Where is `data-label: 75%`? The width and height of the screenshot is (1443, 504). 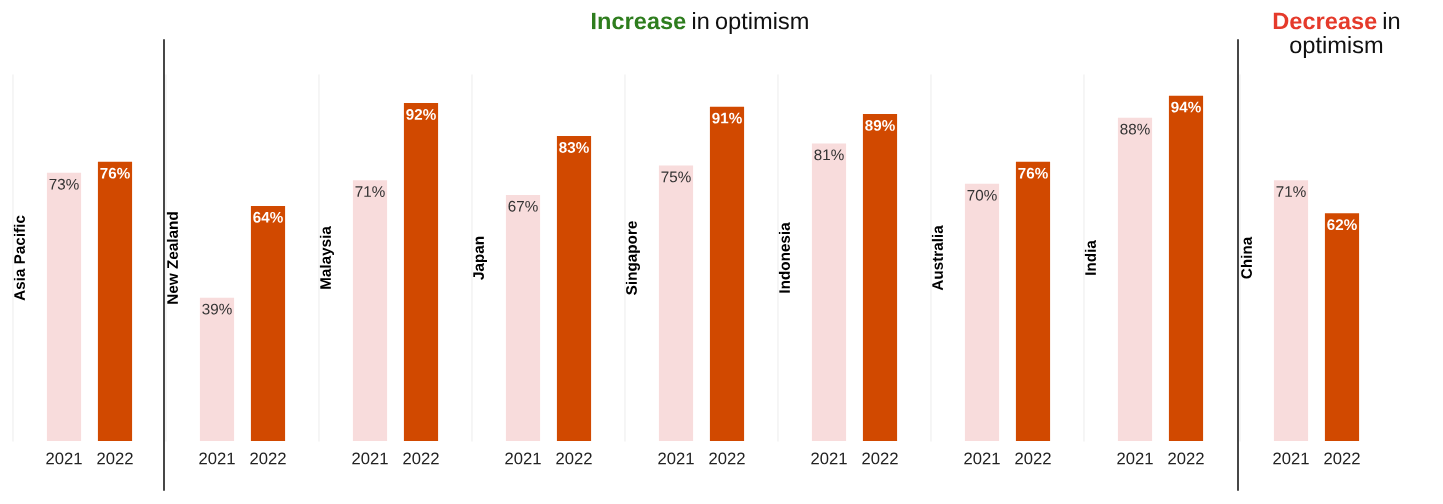
data-label: 75% is located at coordinates (676, 177).